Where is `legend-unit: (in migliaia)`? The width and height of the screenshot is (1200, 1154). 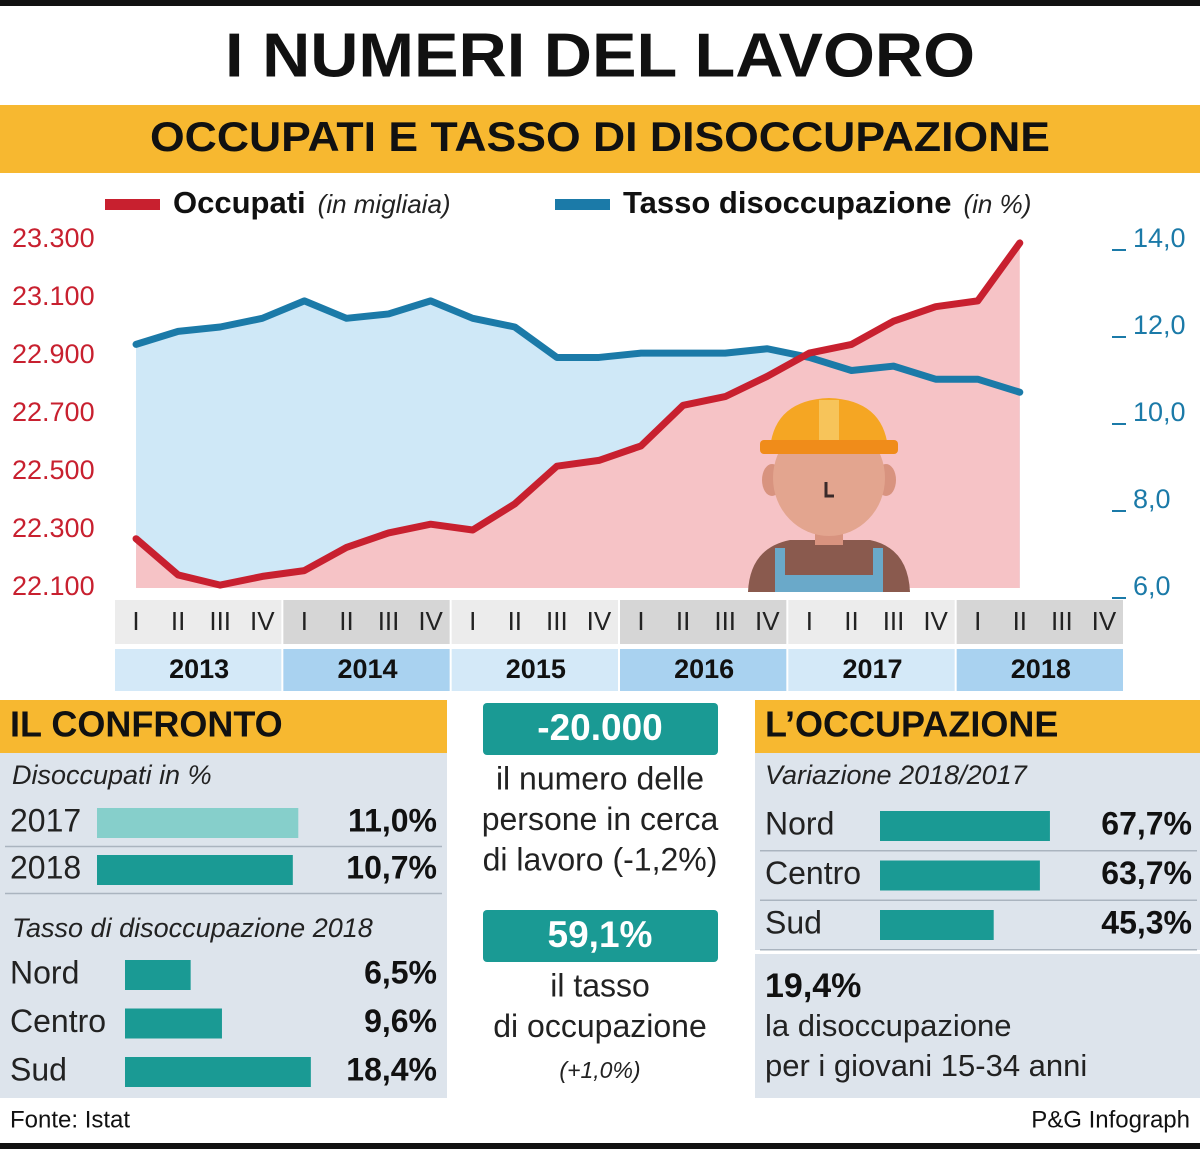 legend-unit: (in migliaia) is located at coordinates (384, 204).